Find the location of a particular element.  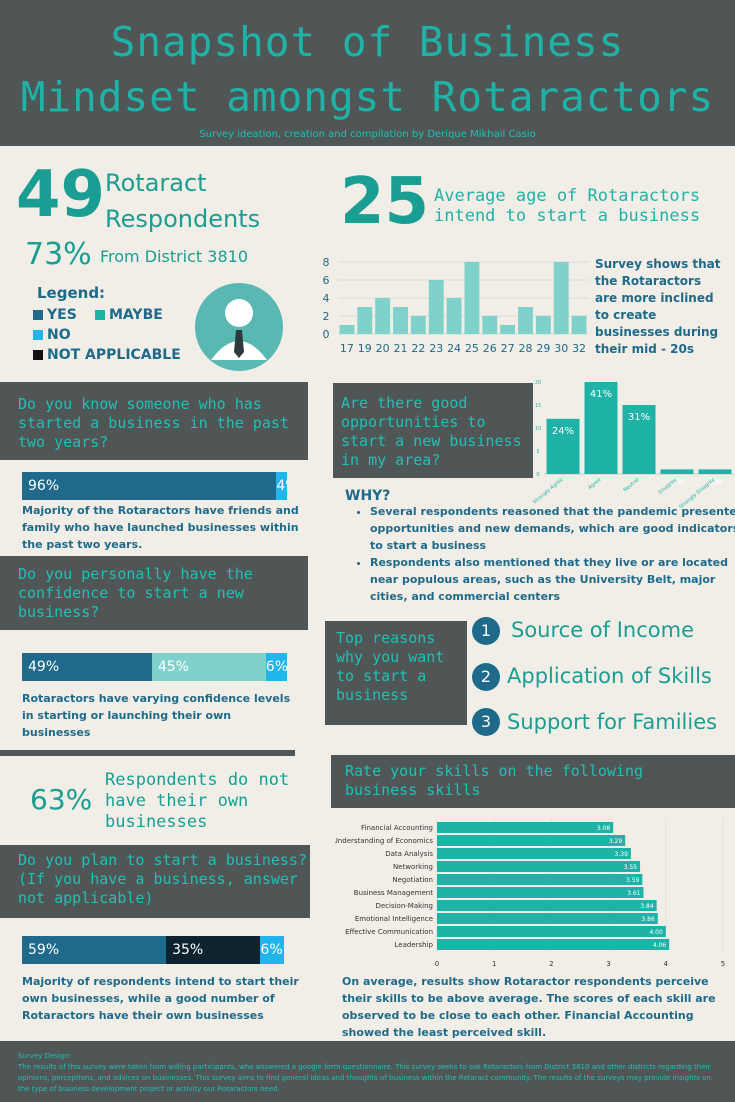

data-label: 3.59 is located at coordinates (633, 880).